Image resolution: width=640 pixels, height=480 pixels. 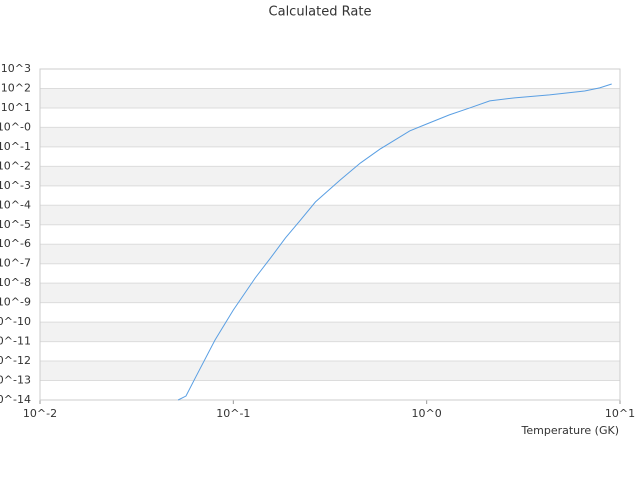 I want to click on y-tick-label: 10^-12, so click(x=15, y=360).